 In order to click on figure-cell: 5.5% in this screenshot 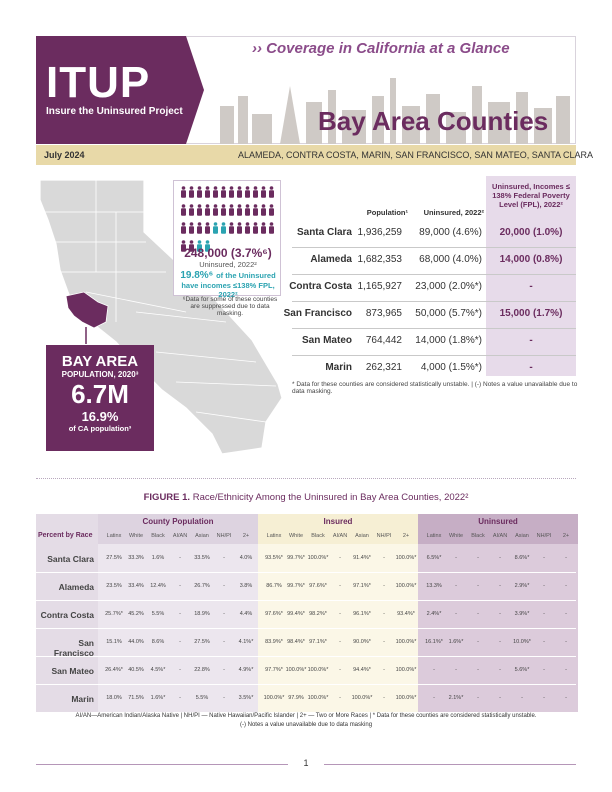, I will do `click(202, 698)`.